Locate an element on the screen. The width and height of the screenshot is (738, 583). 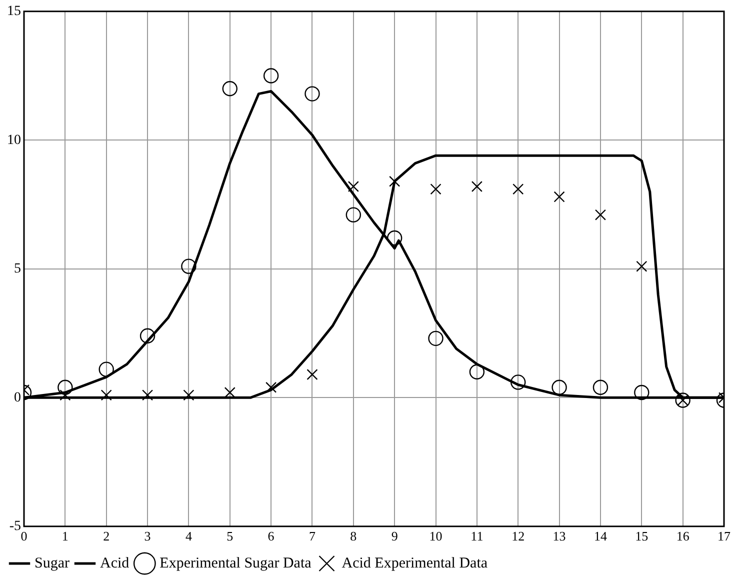
x-tick-label: 12 is located at coordinates (518, 536).